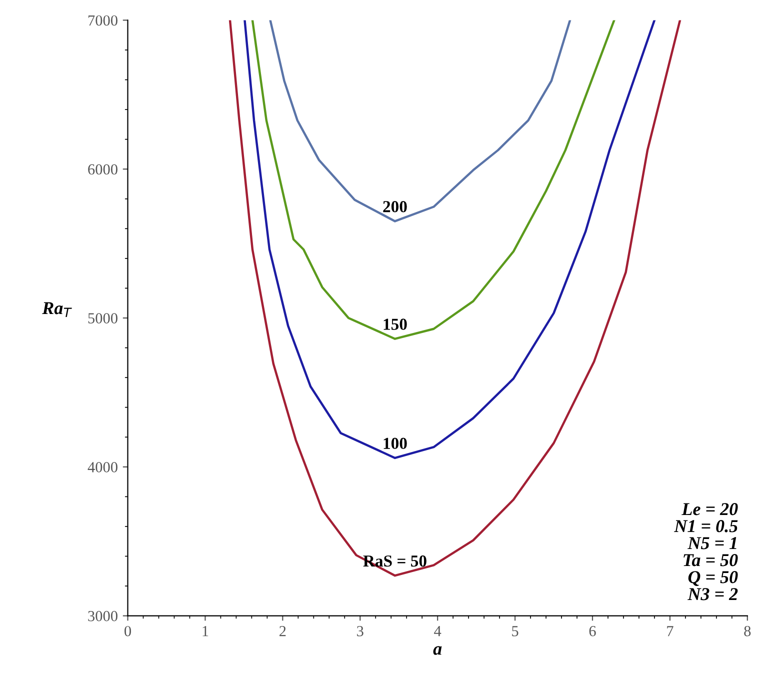 Image resolution: width=765 pixels, height=673 pixels. I want to click on annotation: N1 = 0.5, so click(706, 526).